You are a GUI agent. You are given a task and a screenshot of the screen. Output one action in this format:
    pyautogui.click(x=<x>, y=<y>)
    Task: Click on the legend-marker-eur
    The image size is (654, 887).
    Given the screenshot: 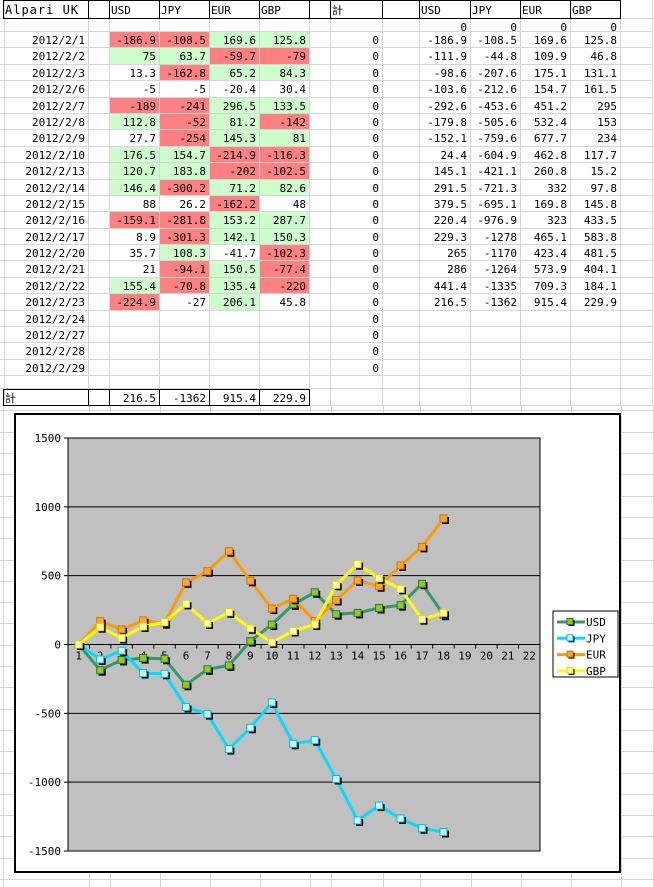 What is the action you would take?
    pyautogui.click(x=570, y=654)
    